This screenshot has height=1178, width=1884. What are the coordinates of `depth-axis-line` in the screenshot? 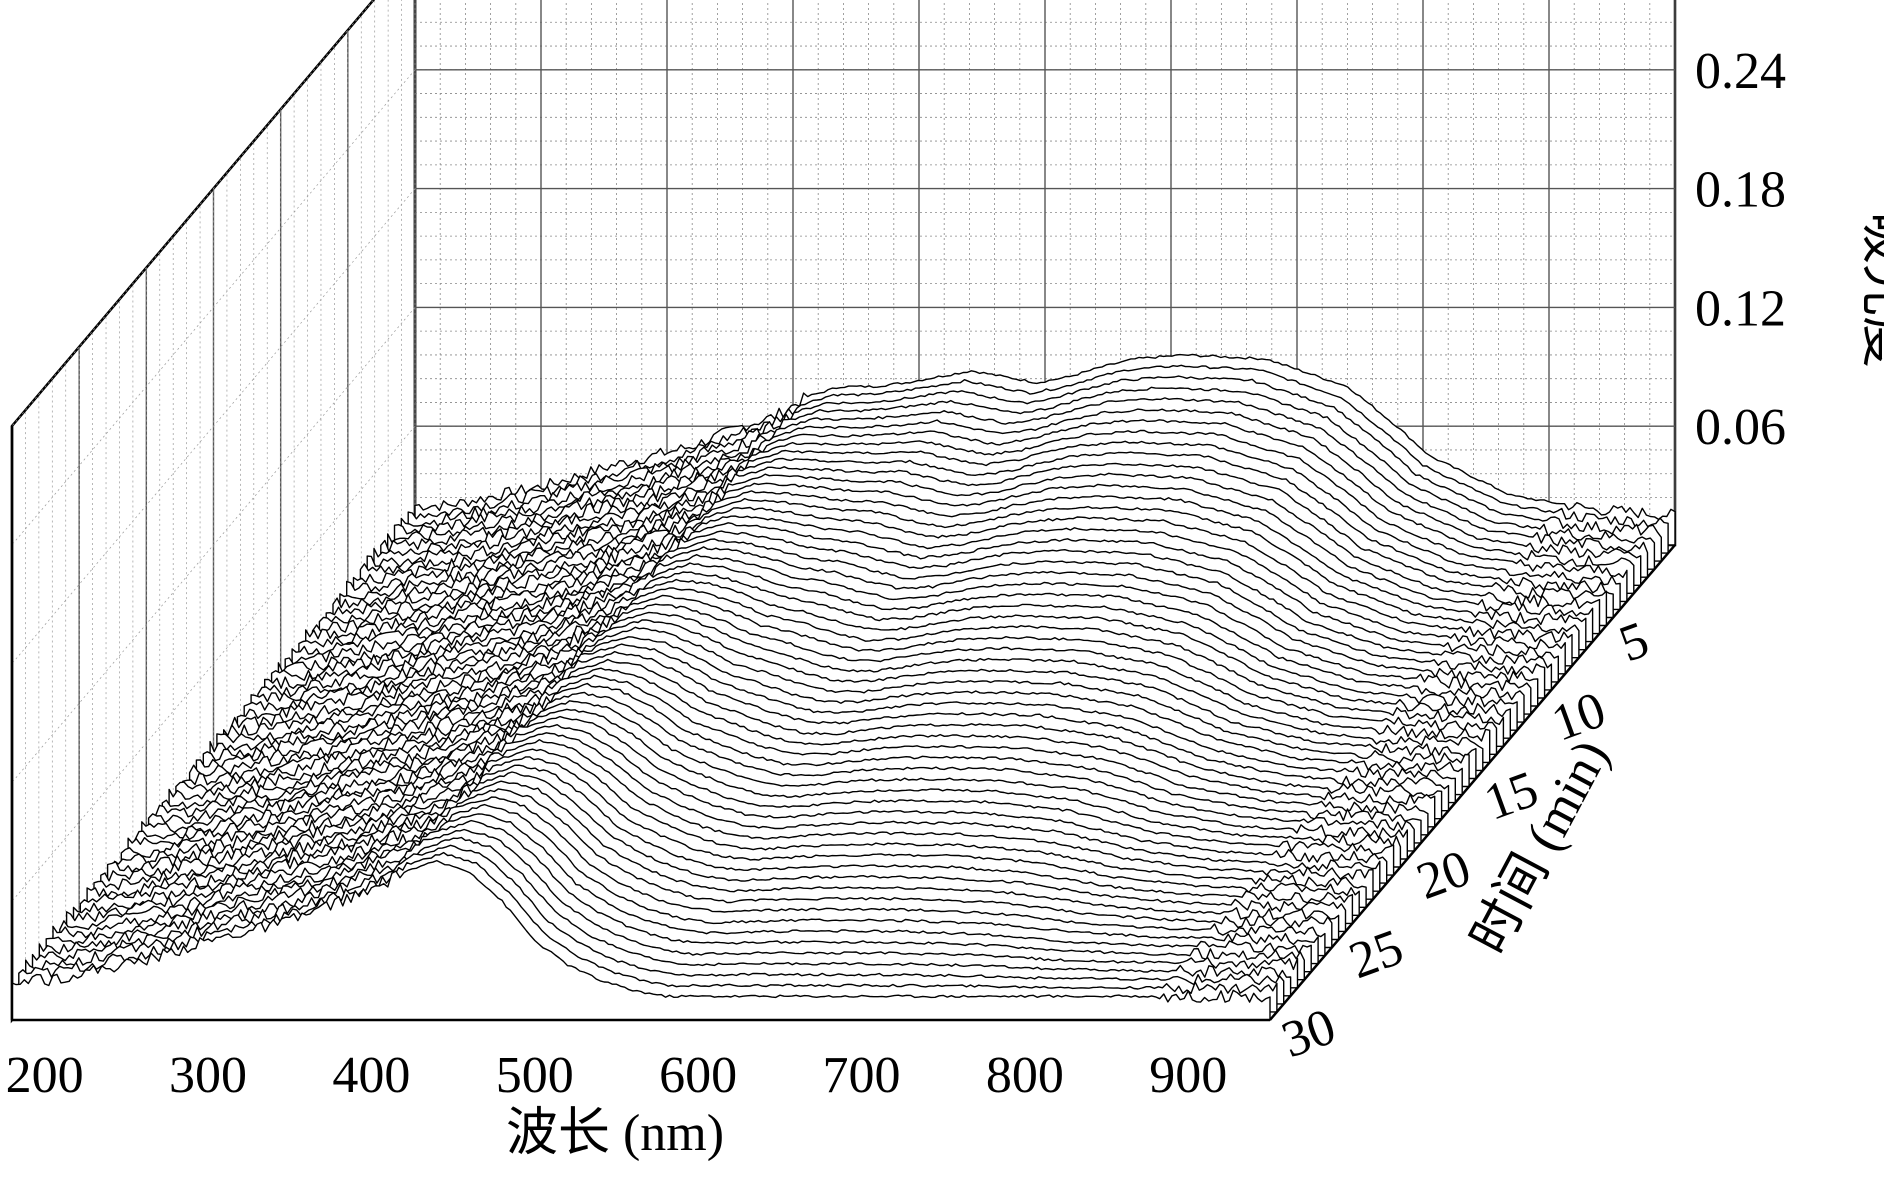 It's located at (1472, 782).